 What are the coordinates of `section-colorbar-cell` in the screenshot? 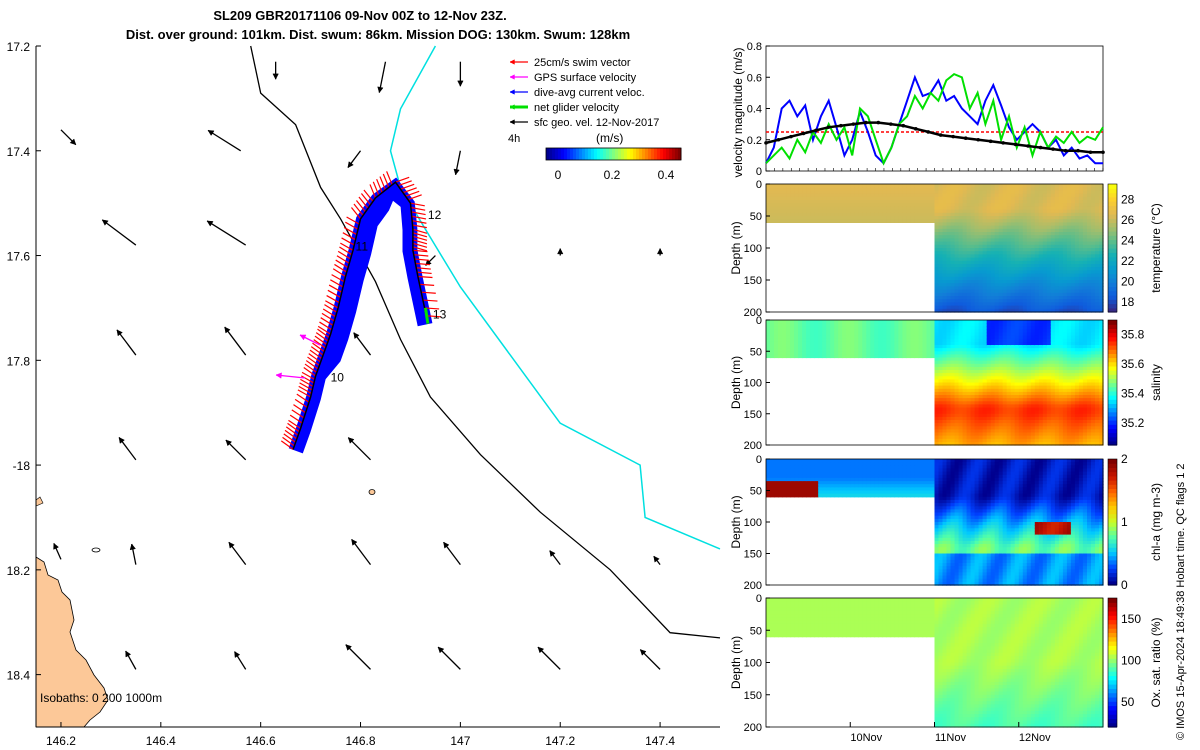 It's located at (1112, 293).